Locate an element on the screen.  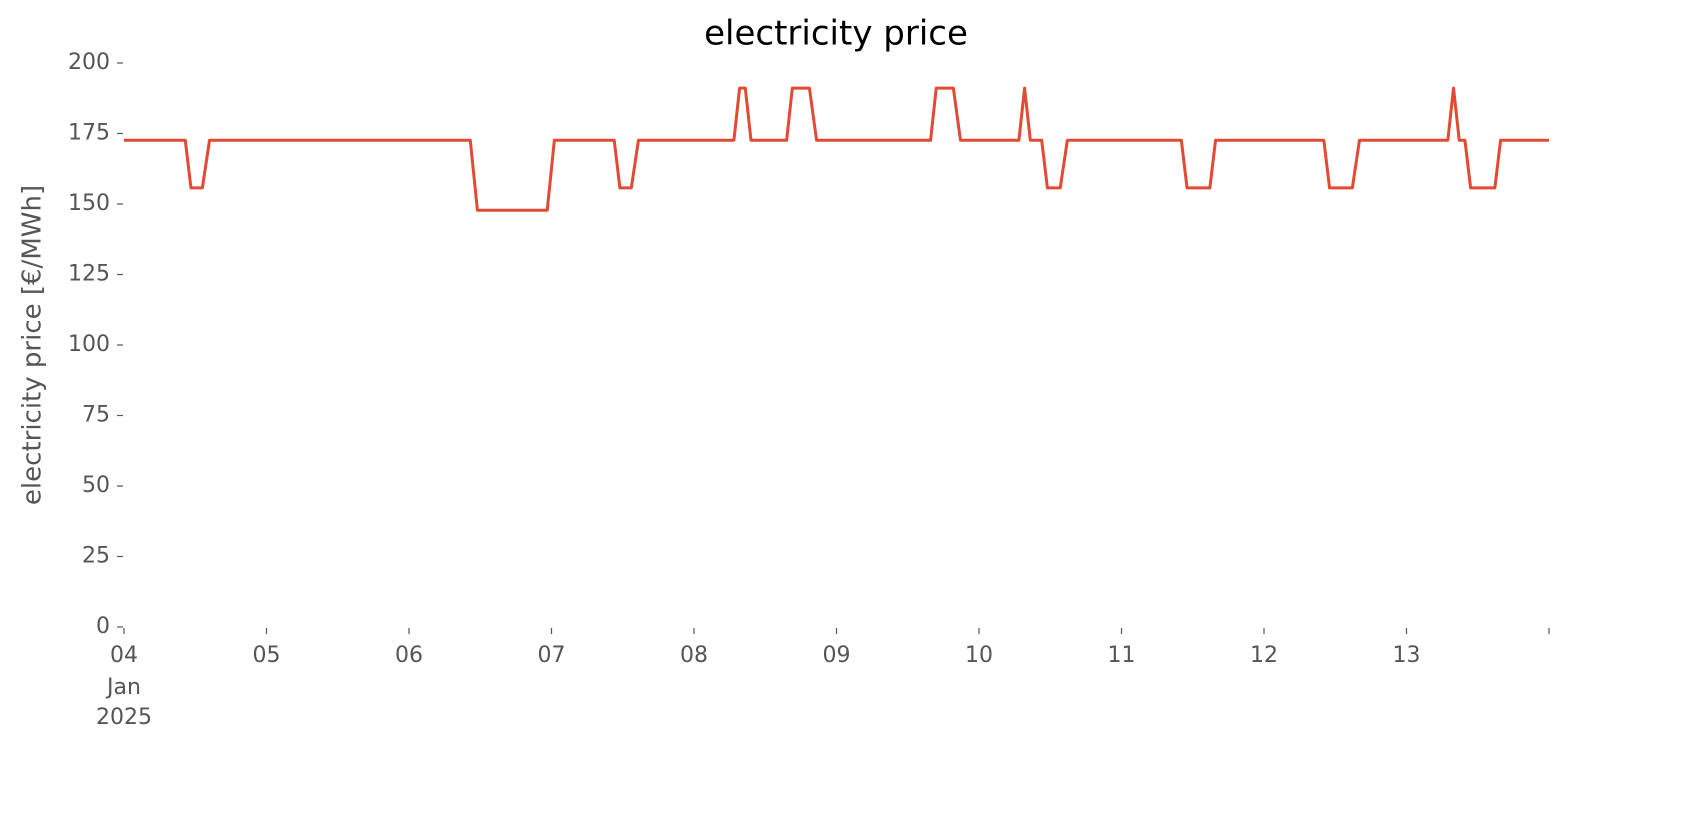
y-tick-label: 175 is located at coordinates (89, 133).